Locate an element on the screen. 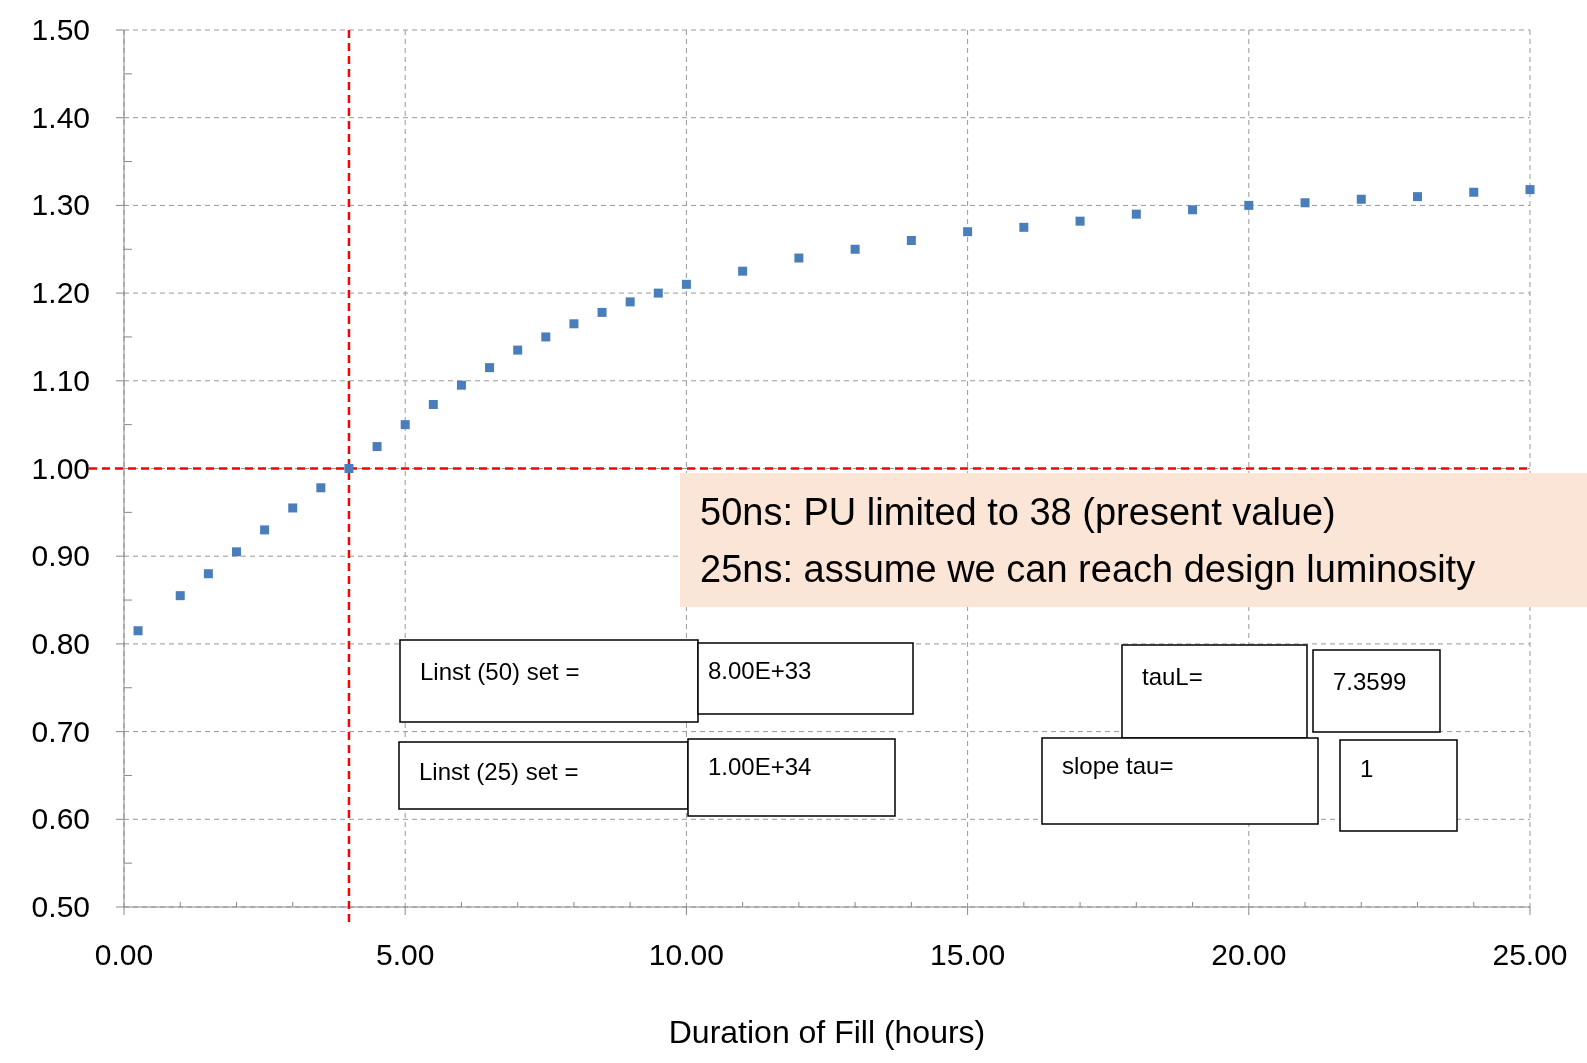 This screenshot has width=1587, height=1063. annotation: 1 is located at coordinates (1367, 768).